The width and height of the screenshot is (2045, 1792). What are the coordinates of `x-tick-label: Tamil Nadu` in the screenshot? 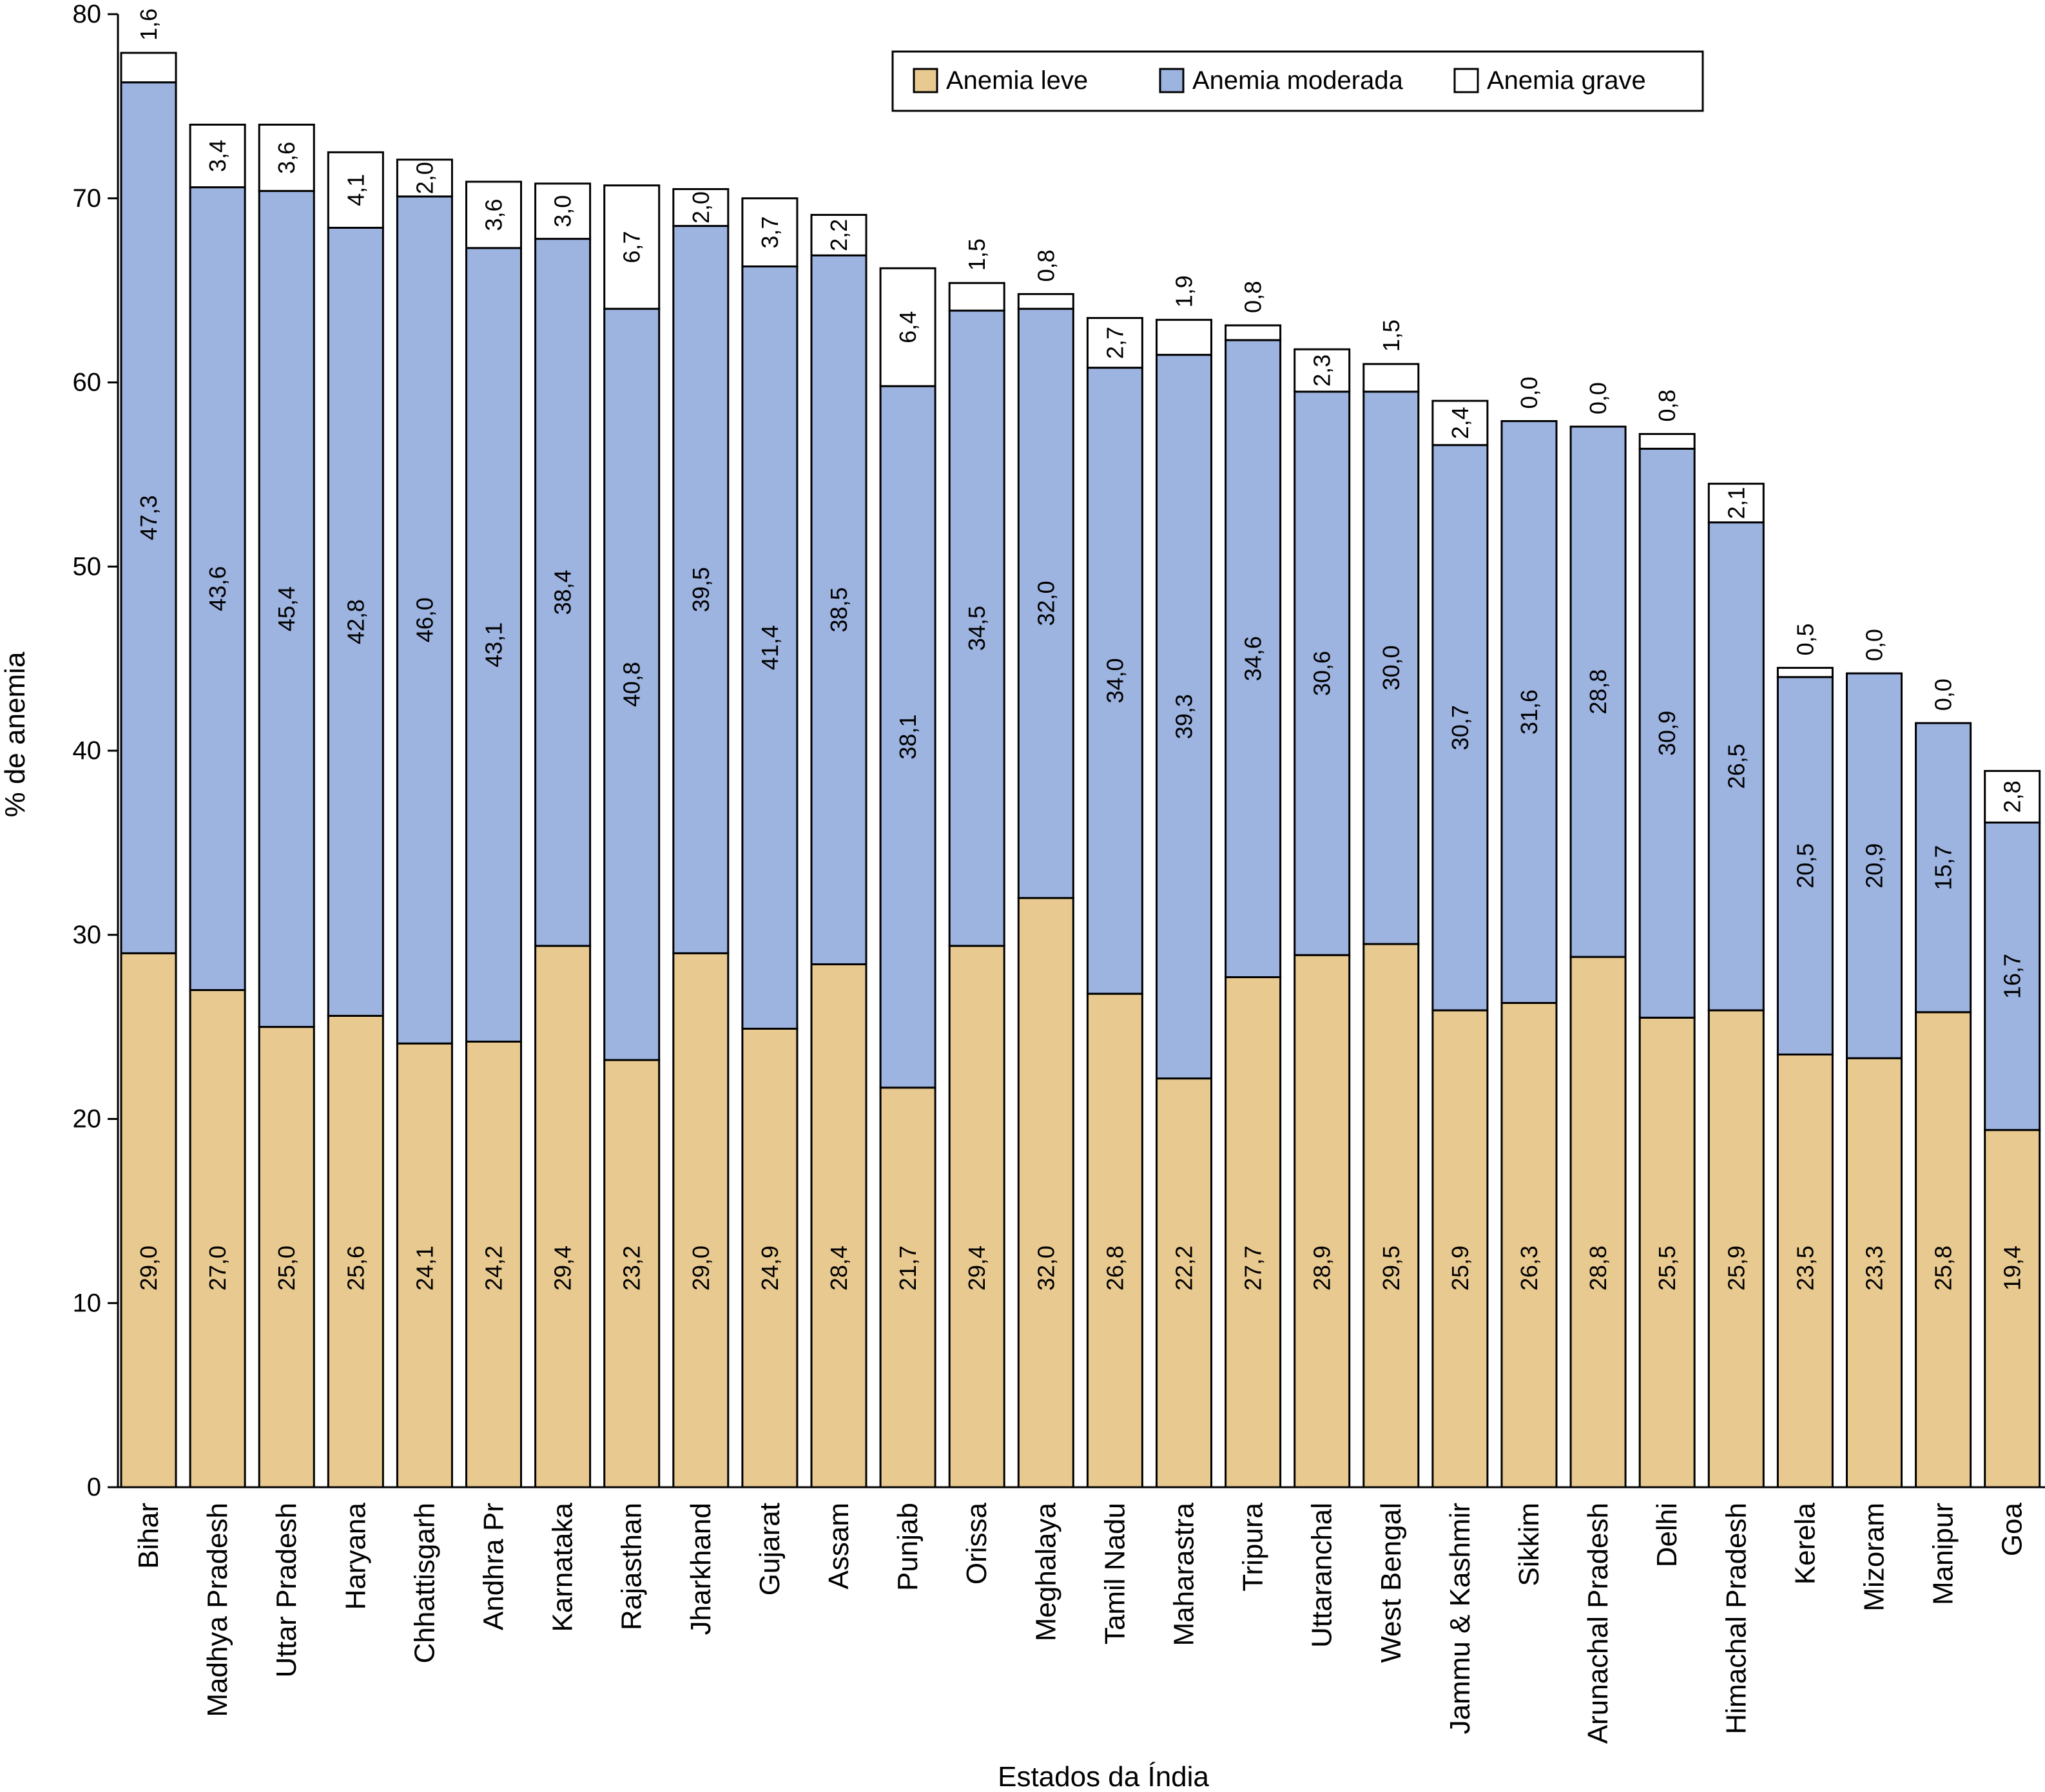 It's located at (1114, 1573).